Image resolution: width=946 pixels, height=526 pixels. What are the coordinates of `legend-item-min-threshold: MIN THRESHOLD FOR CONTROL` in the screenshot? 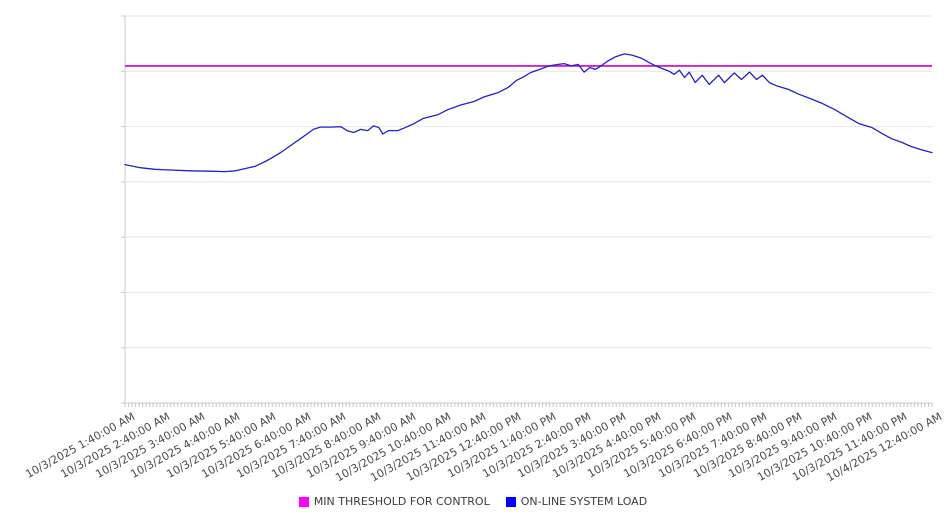 It's located at (394, 501).